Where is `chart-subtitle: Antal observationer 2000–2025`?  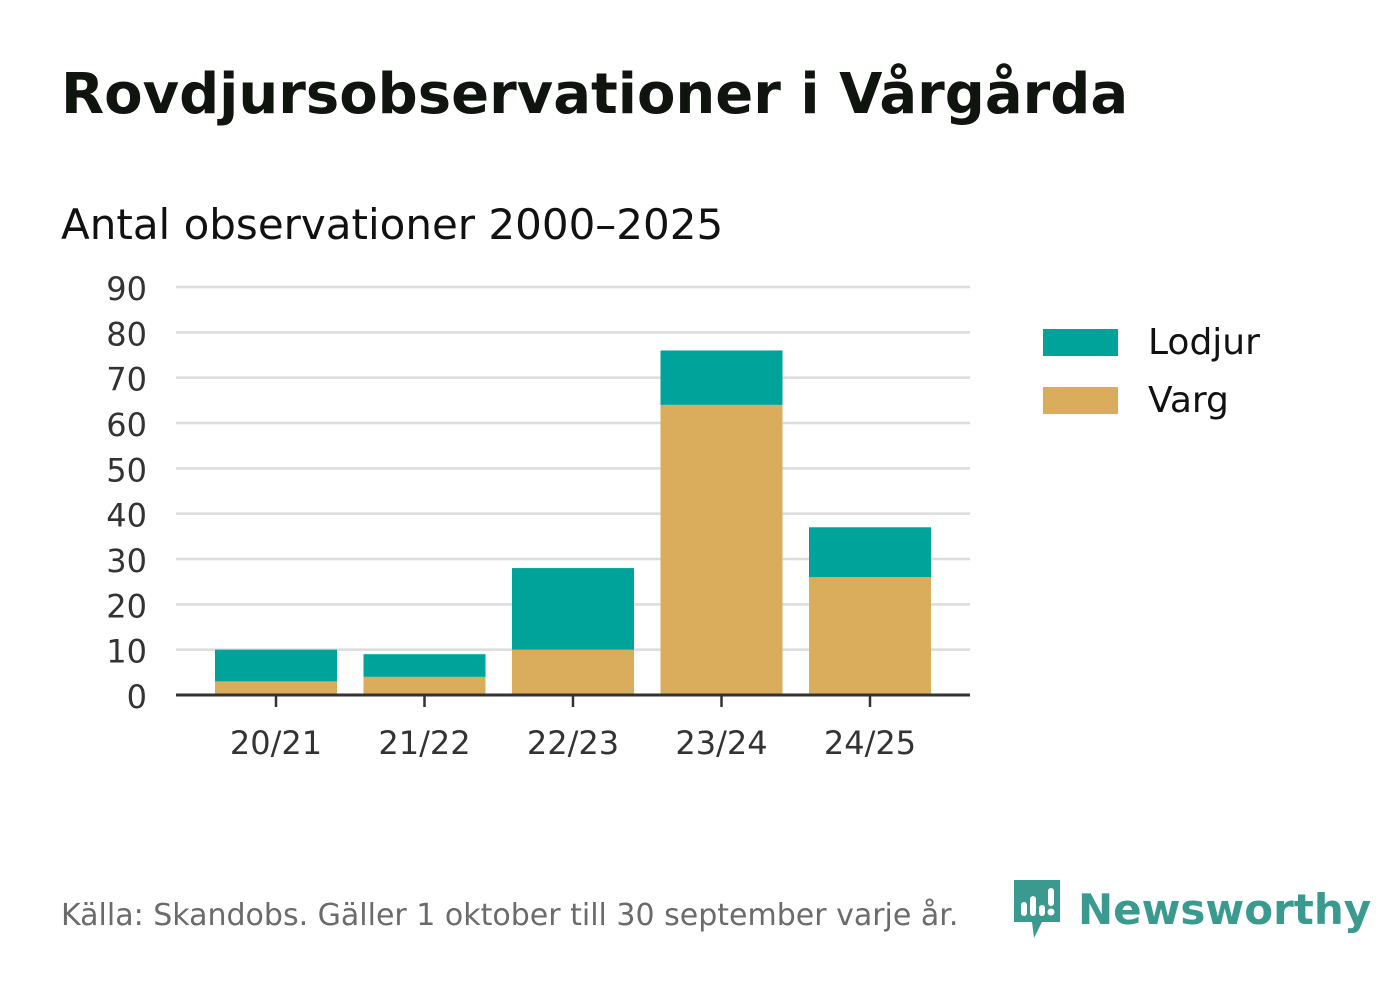
chart-subtitle: Antal observationer 2000–2025 is located at coordinates (392, 224).